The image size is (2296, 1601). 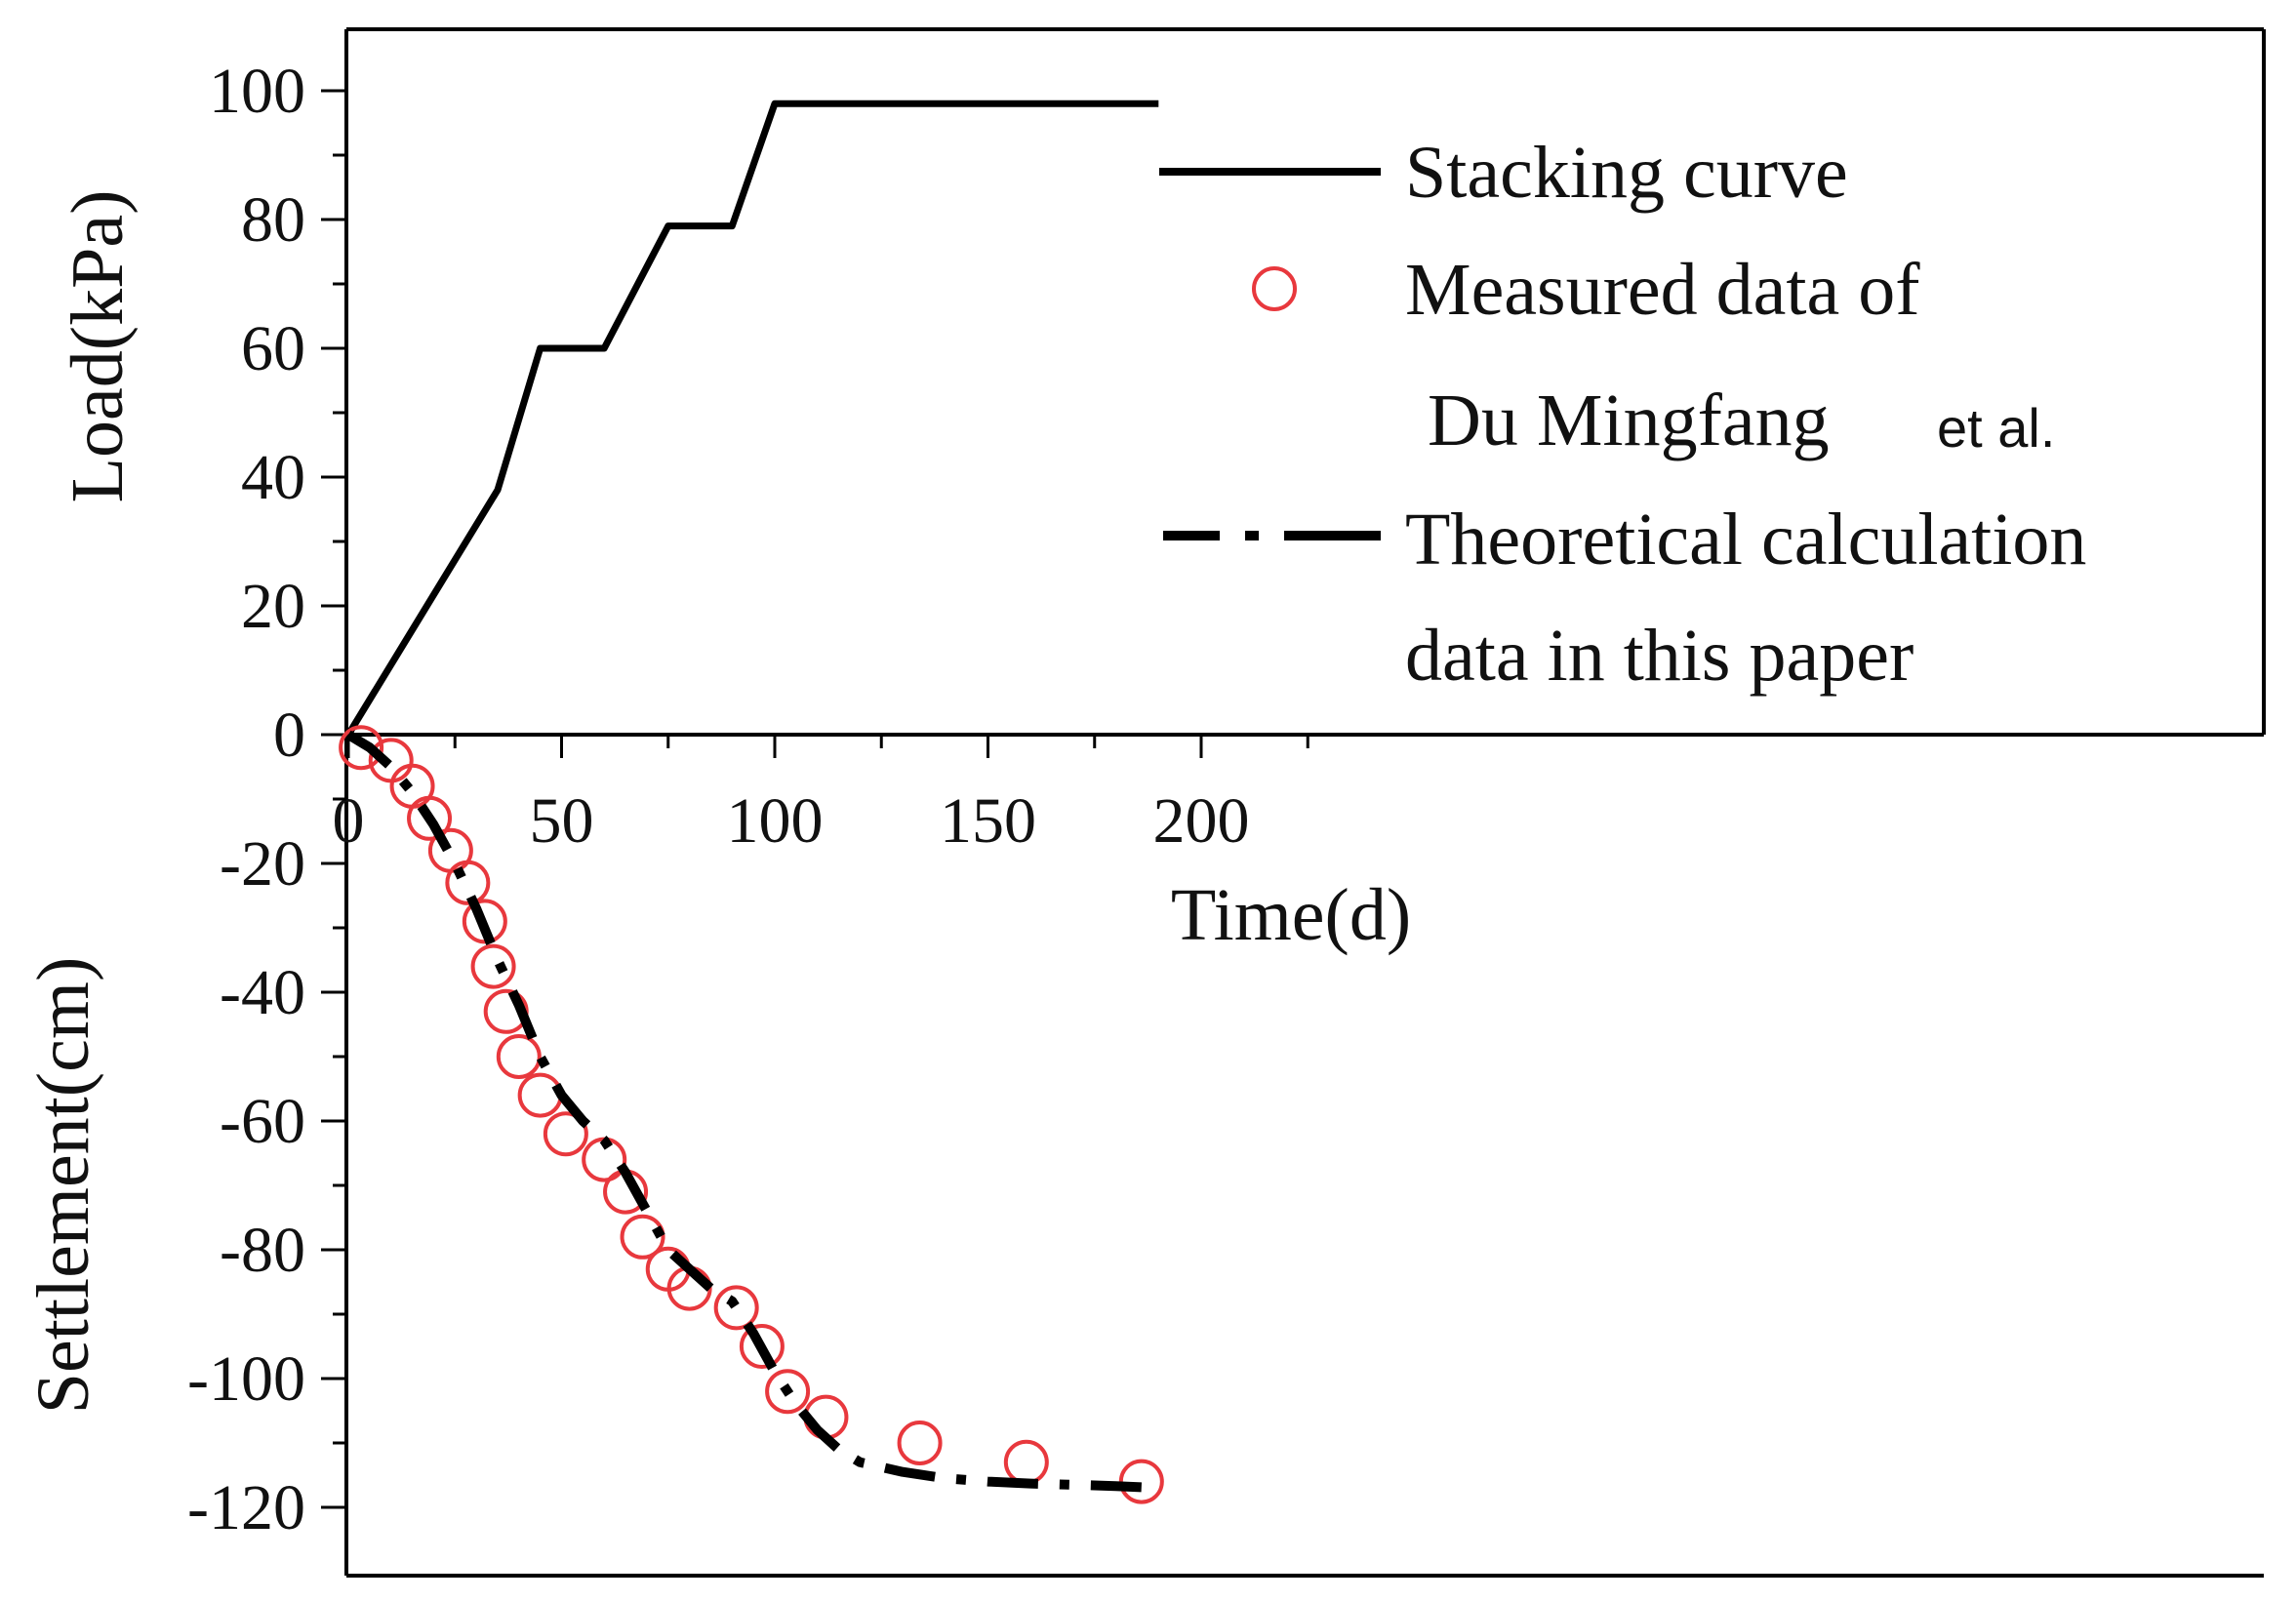 What do you see at coordinates (562, 821) in the screenshot?
I see `x-tick-label: 50` at bounding box center [562, 821].